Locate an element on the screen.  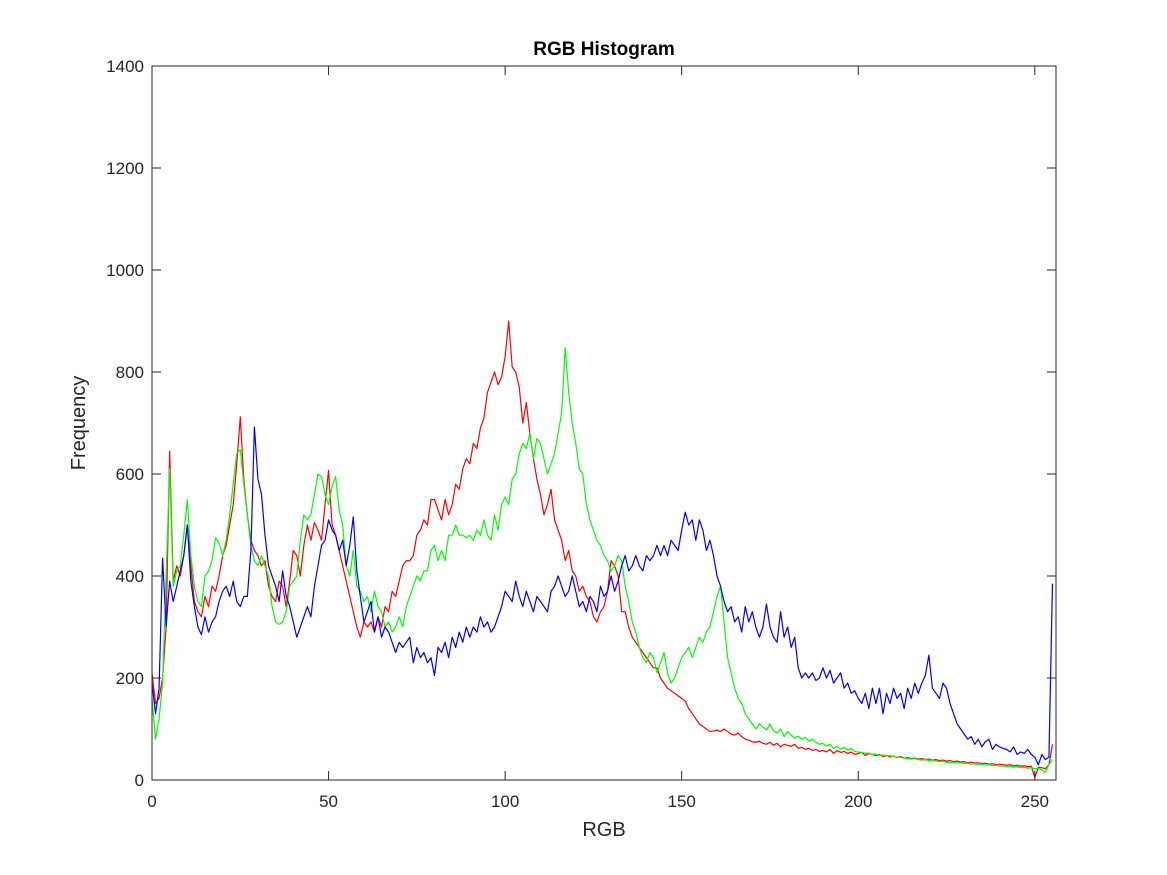
y-axis-label: Frequency is located at coordinates (79, 423).